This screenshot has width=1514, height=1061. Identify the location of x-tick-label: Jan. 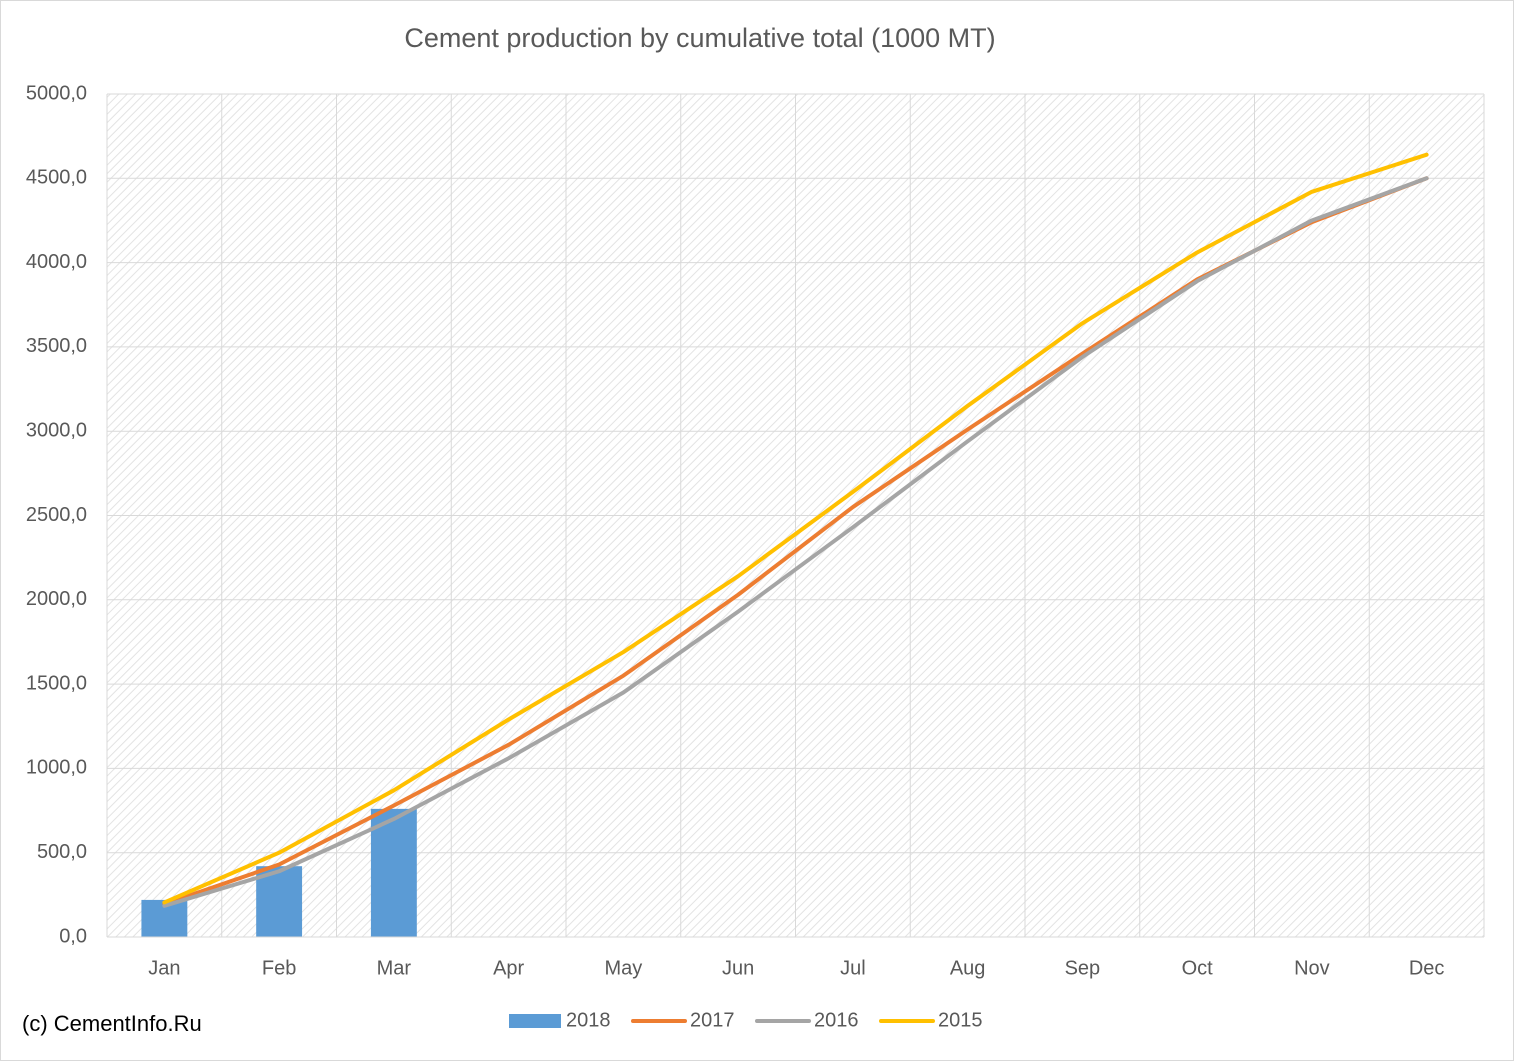
(164, 968).